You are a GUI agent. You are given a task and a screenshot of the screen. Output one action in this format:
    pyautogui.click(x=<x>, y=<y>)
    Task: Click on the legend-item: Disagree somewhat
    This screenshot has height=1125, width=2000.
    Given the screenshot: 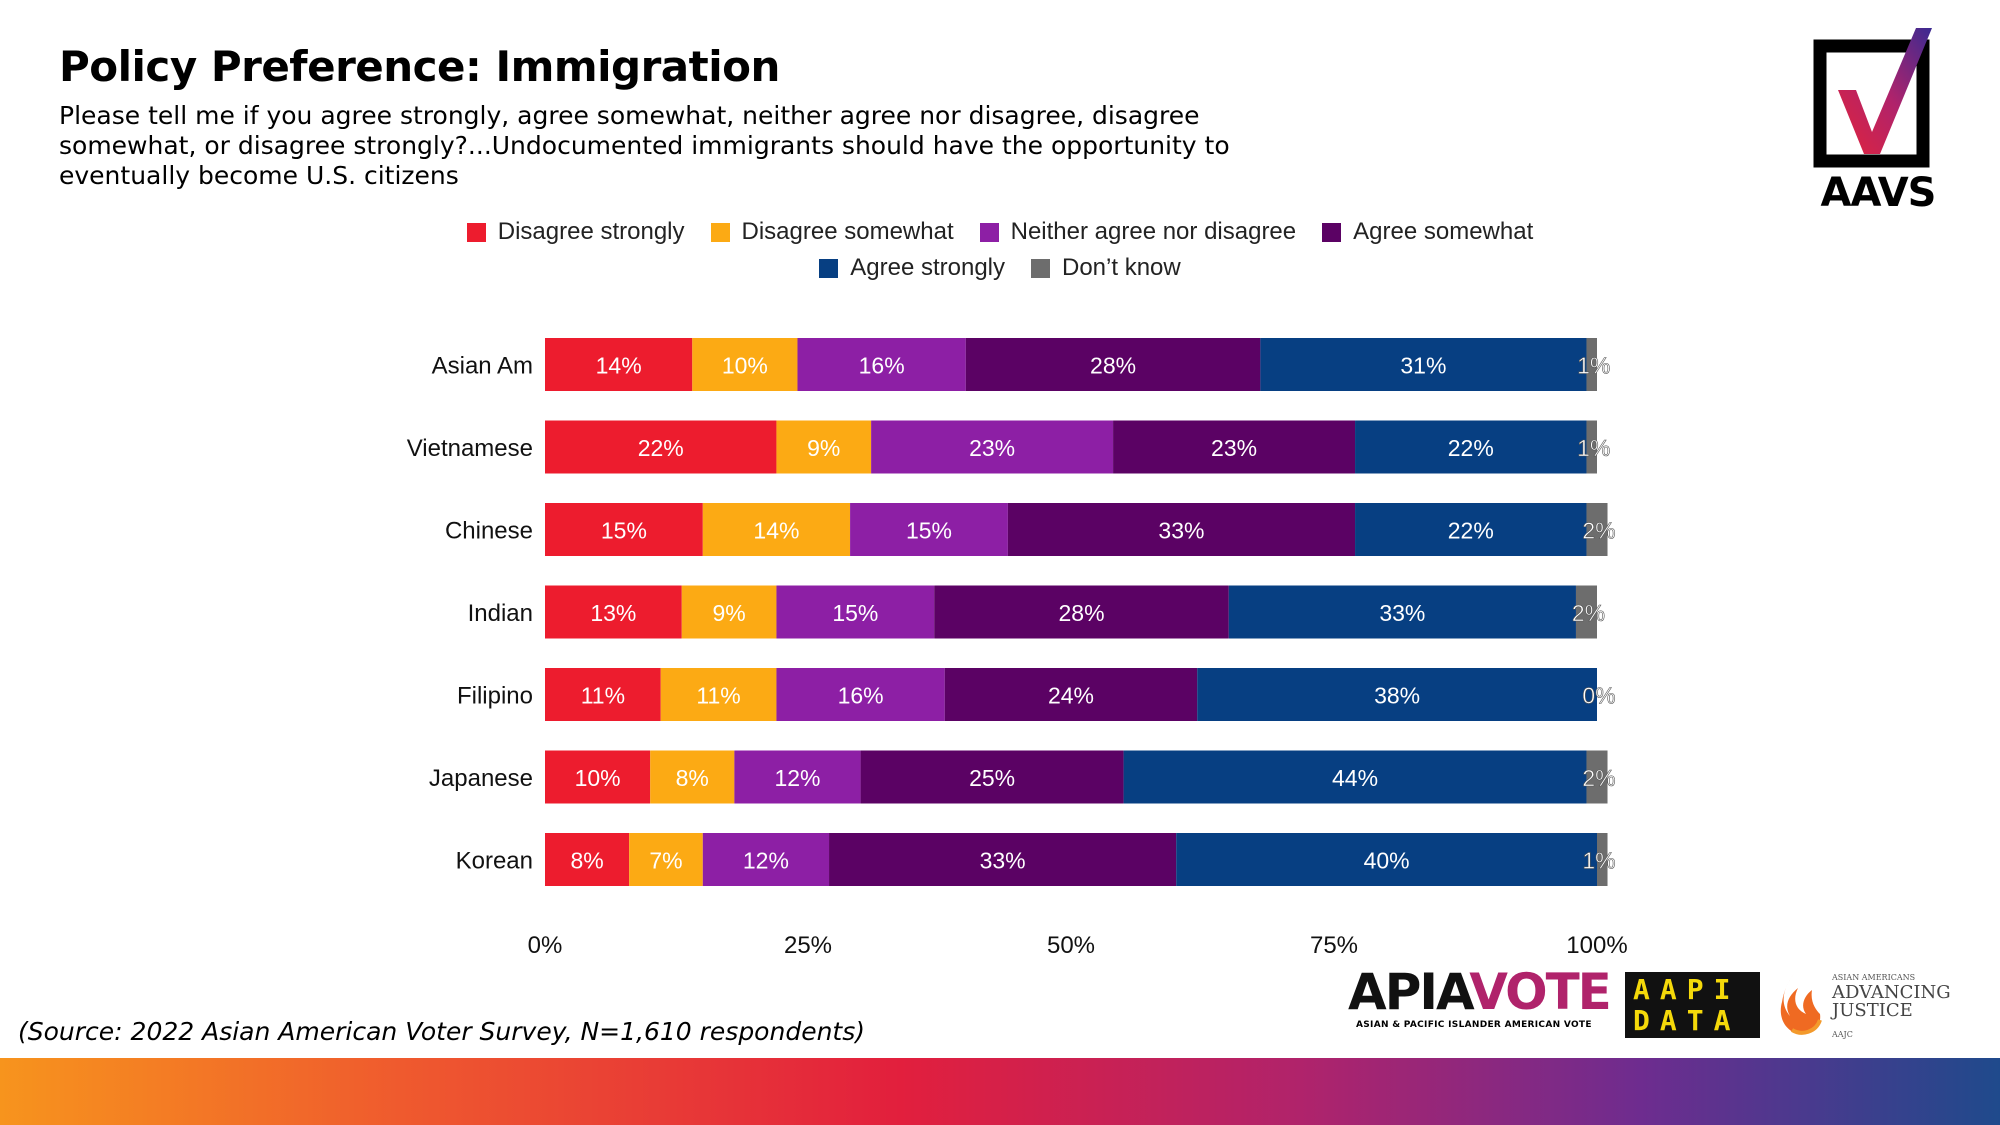 What is the action you would take?
    pyautogui.click(x=832, y=232)
    